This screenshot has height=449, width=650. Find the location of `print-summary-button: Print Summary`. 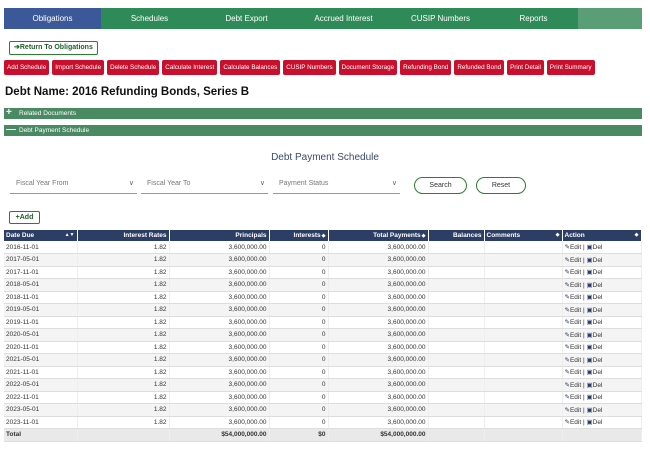

print-summary-button: Print Summary is located at coordinates (570, 67).